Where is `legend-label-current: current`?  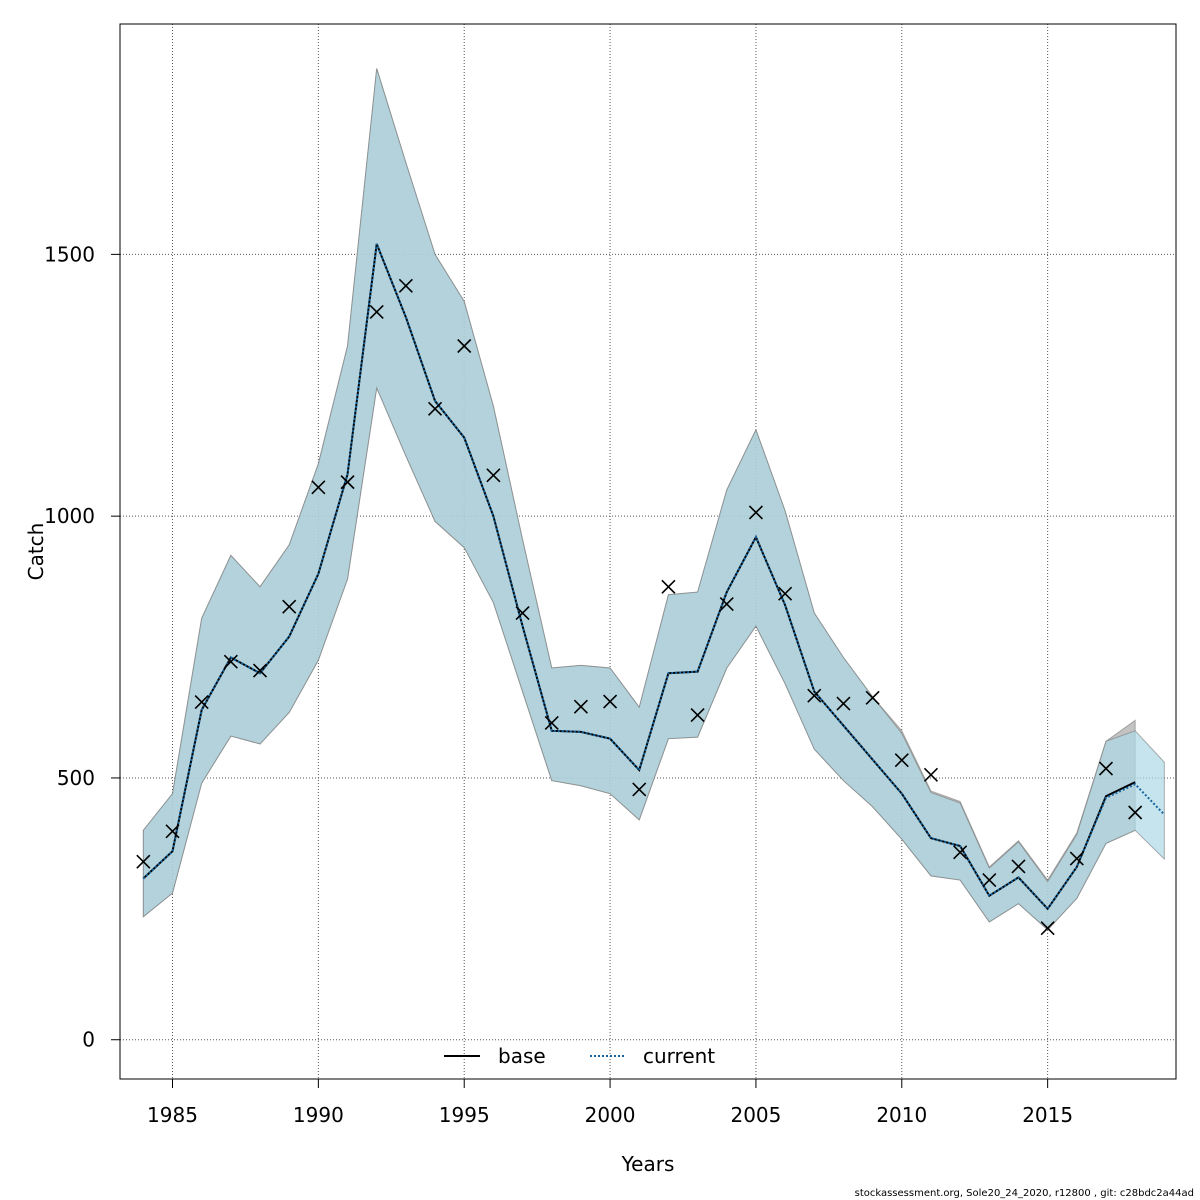
legend-label-current: current is located at coordinates (679, 1056).